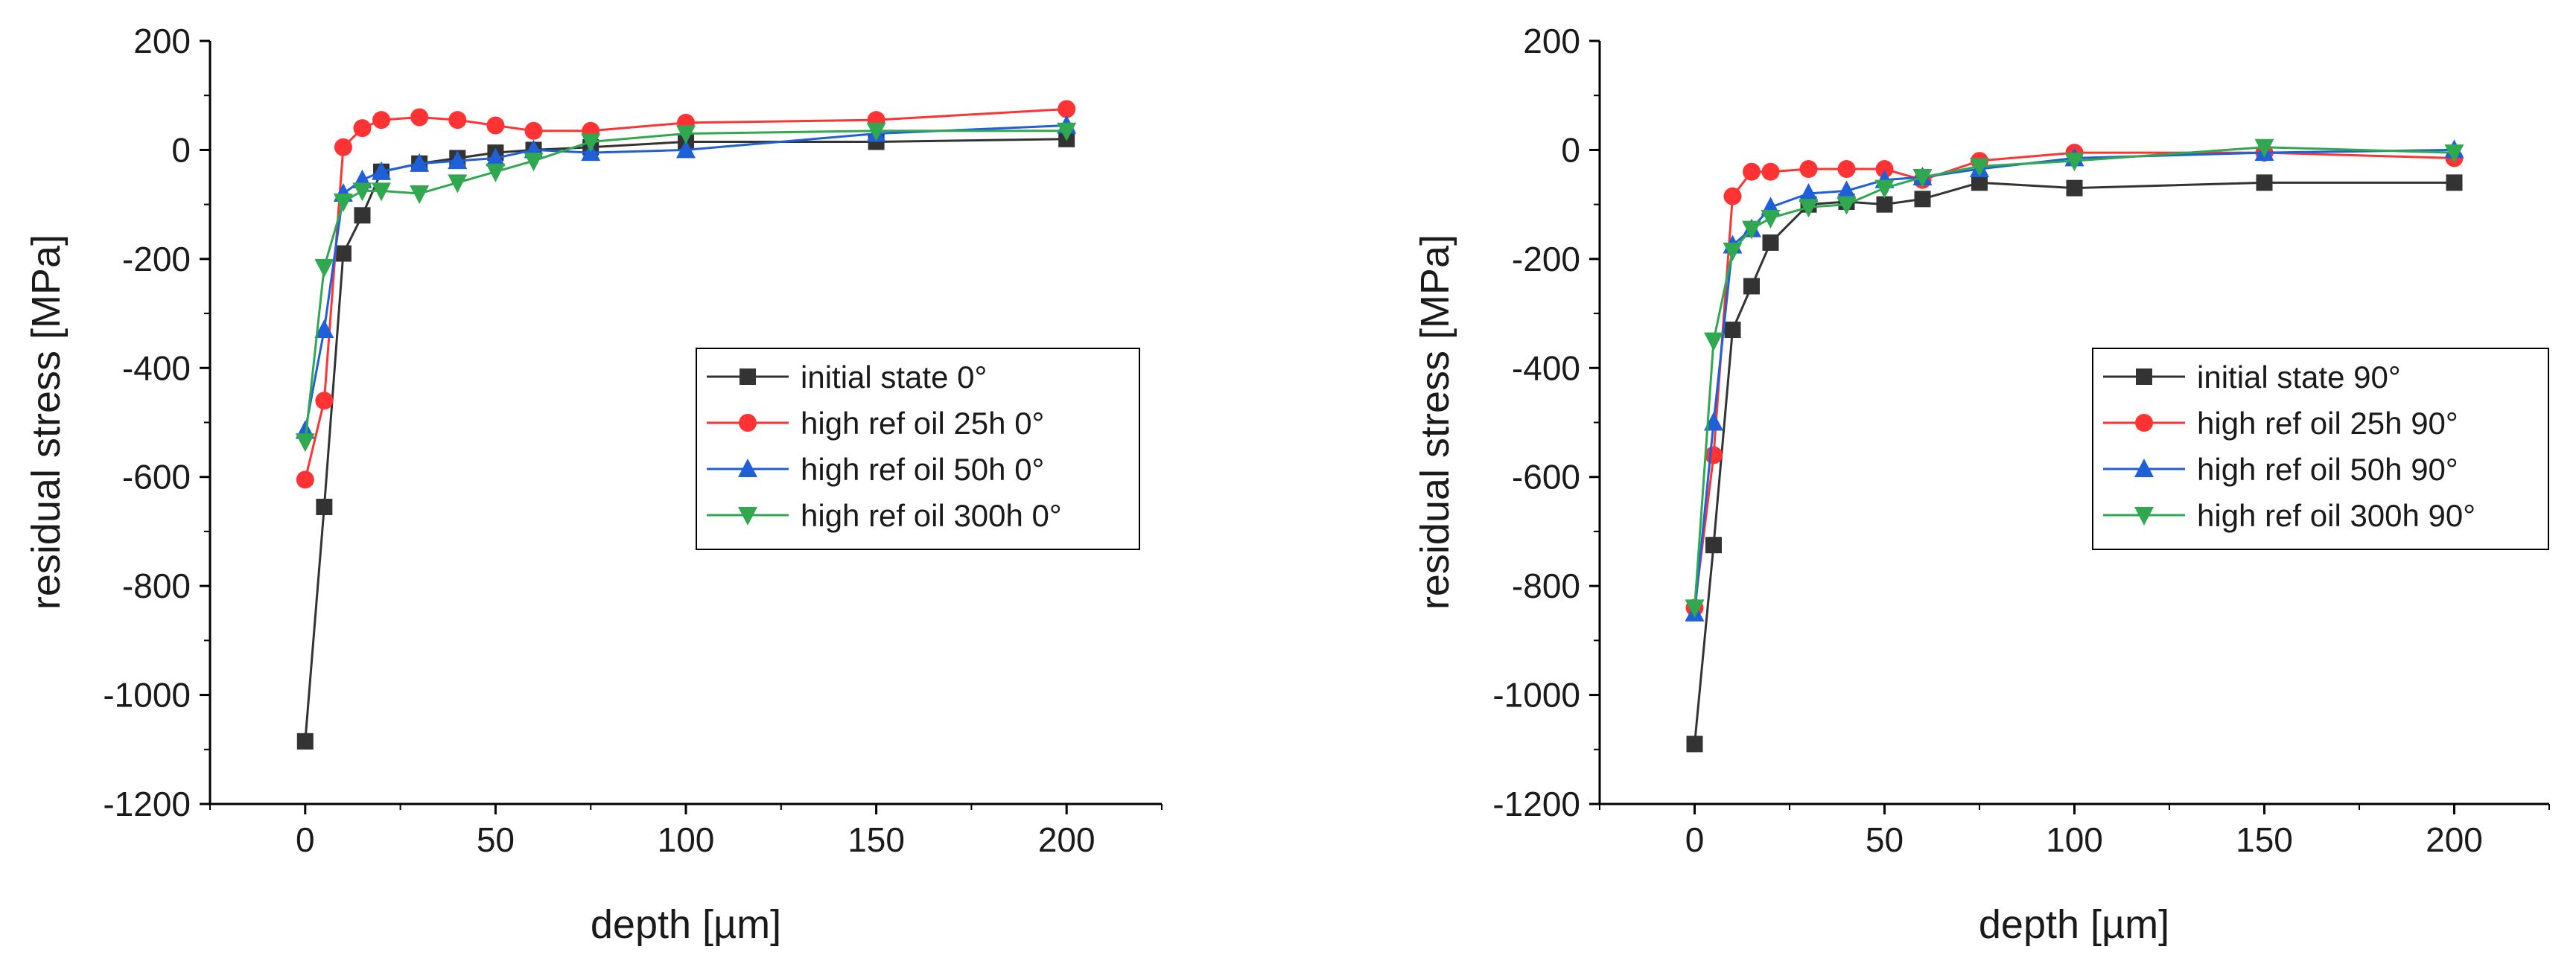 The image size is (2576, 967). What do you see at coordinates (2327, 423) in the screenshot?
I see `legend-label: high ref oil 25h 90°` at bounding box center [2327, 423].